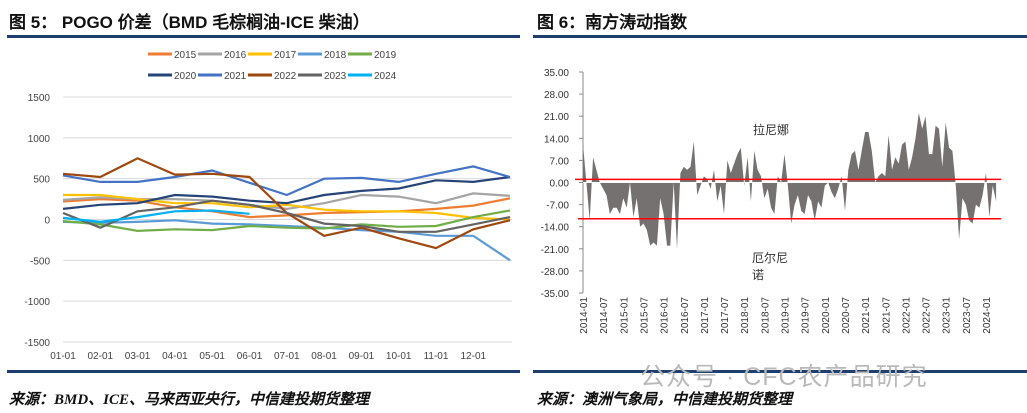 This screenshot has height=413, width=1027. Describe the element at coordinates (286, 181) in the screenshot. I see `series-line-2021` at that location.